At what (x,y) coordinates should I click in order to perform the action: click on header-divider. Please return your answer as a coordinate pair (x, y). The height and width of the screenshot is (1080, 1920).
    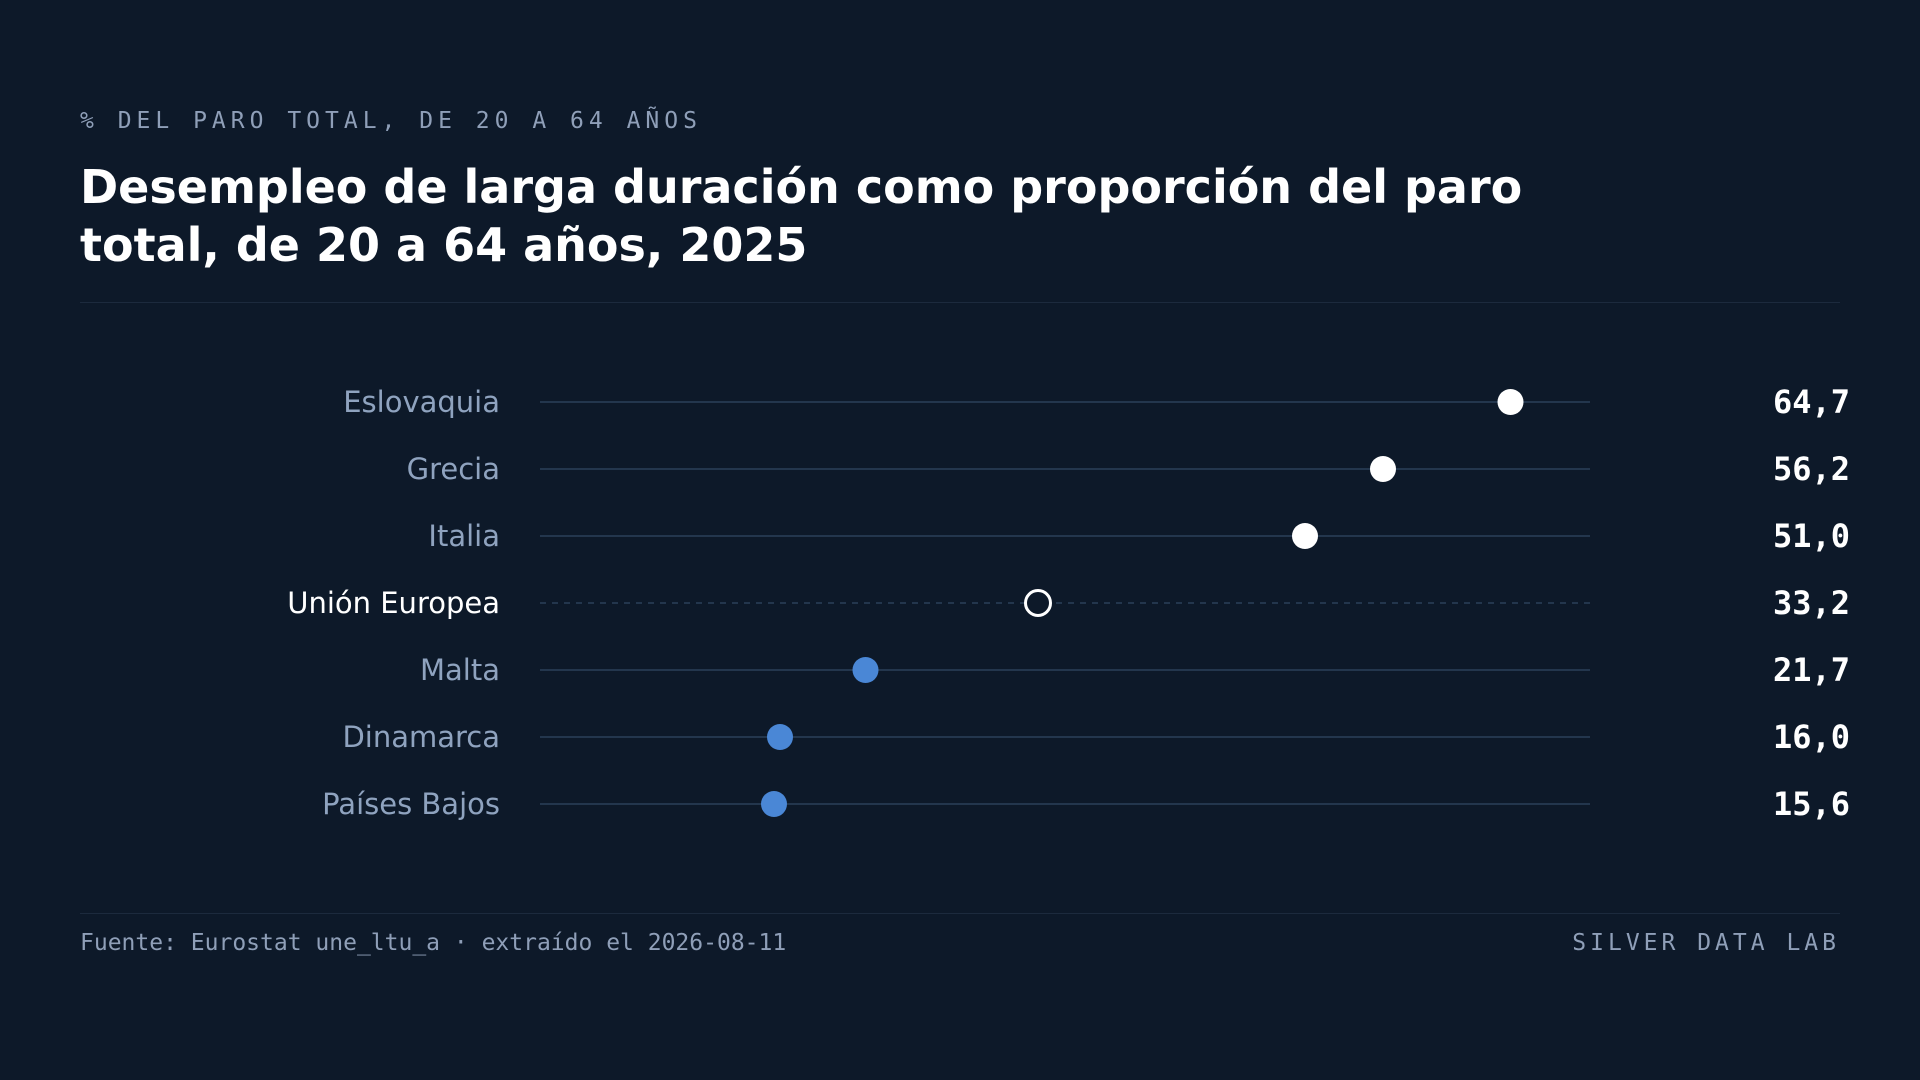
    Looking at the image, I should click on (960, 302).